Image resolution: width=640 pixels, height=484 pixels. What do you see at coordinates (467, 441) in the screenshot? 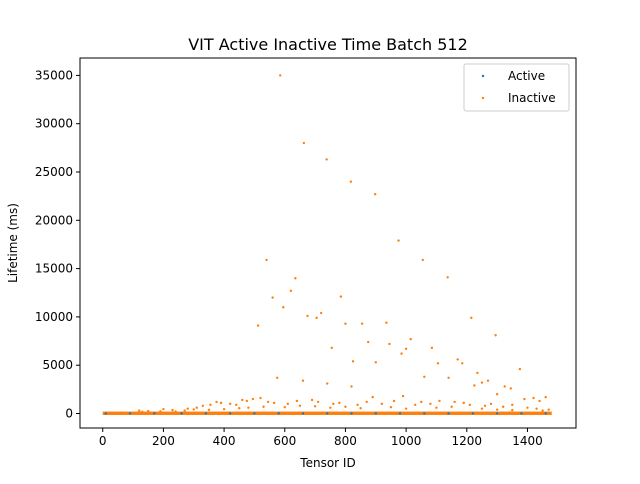
I see `x-tick-label: 1200` at bounding box center [467, 441].